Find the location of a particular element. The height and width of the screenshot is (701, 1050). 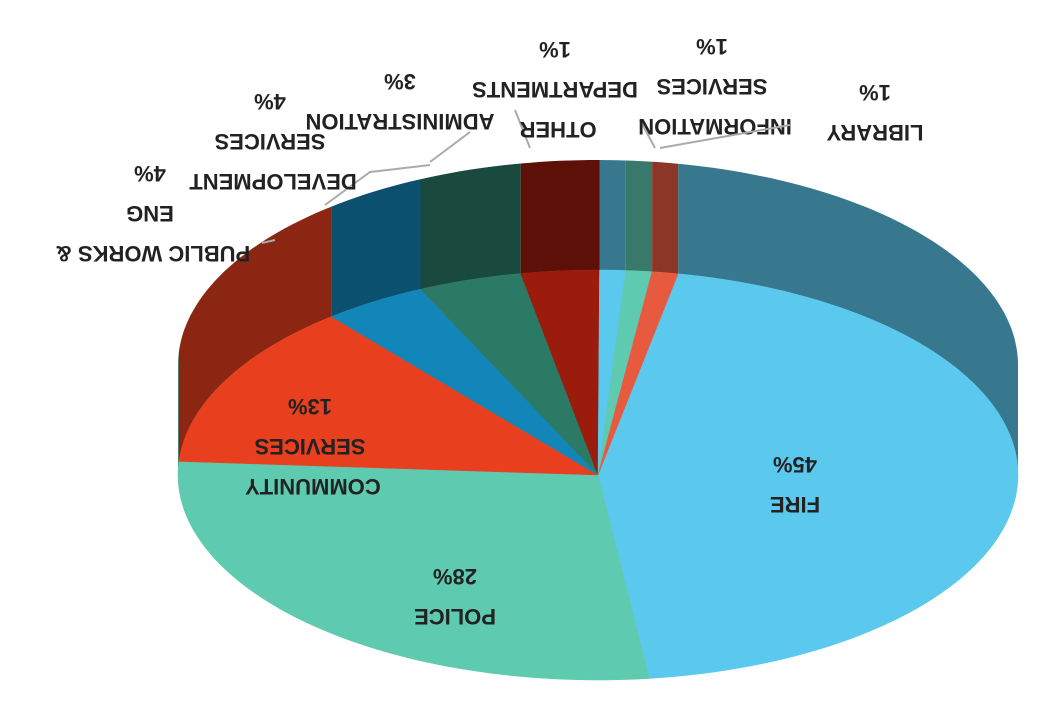

category-label: Development Services is located at coordinates (270, 161).